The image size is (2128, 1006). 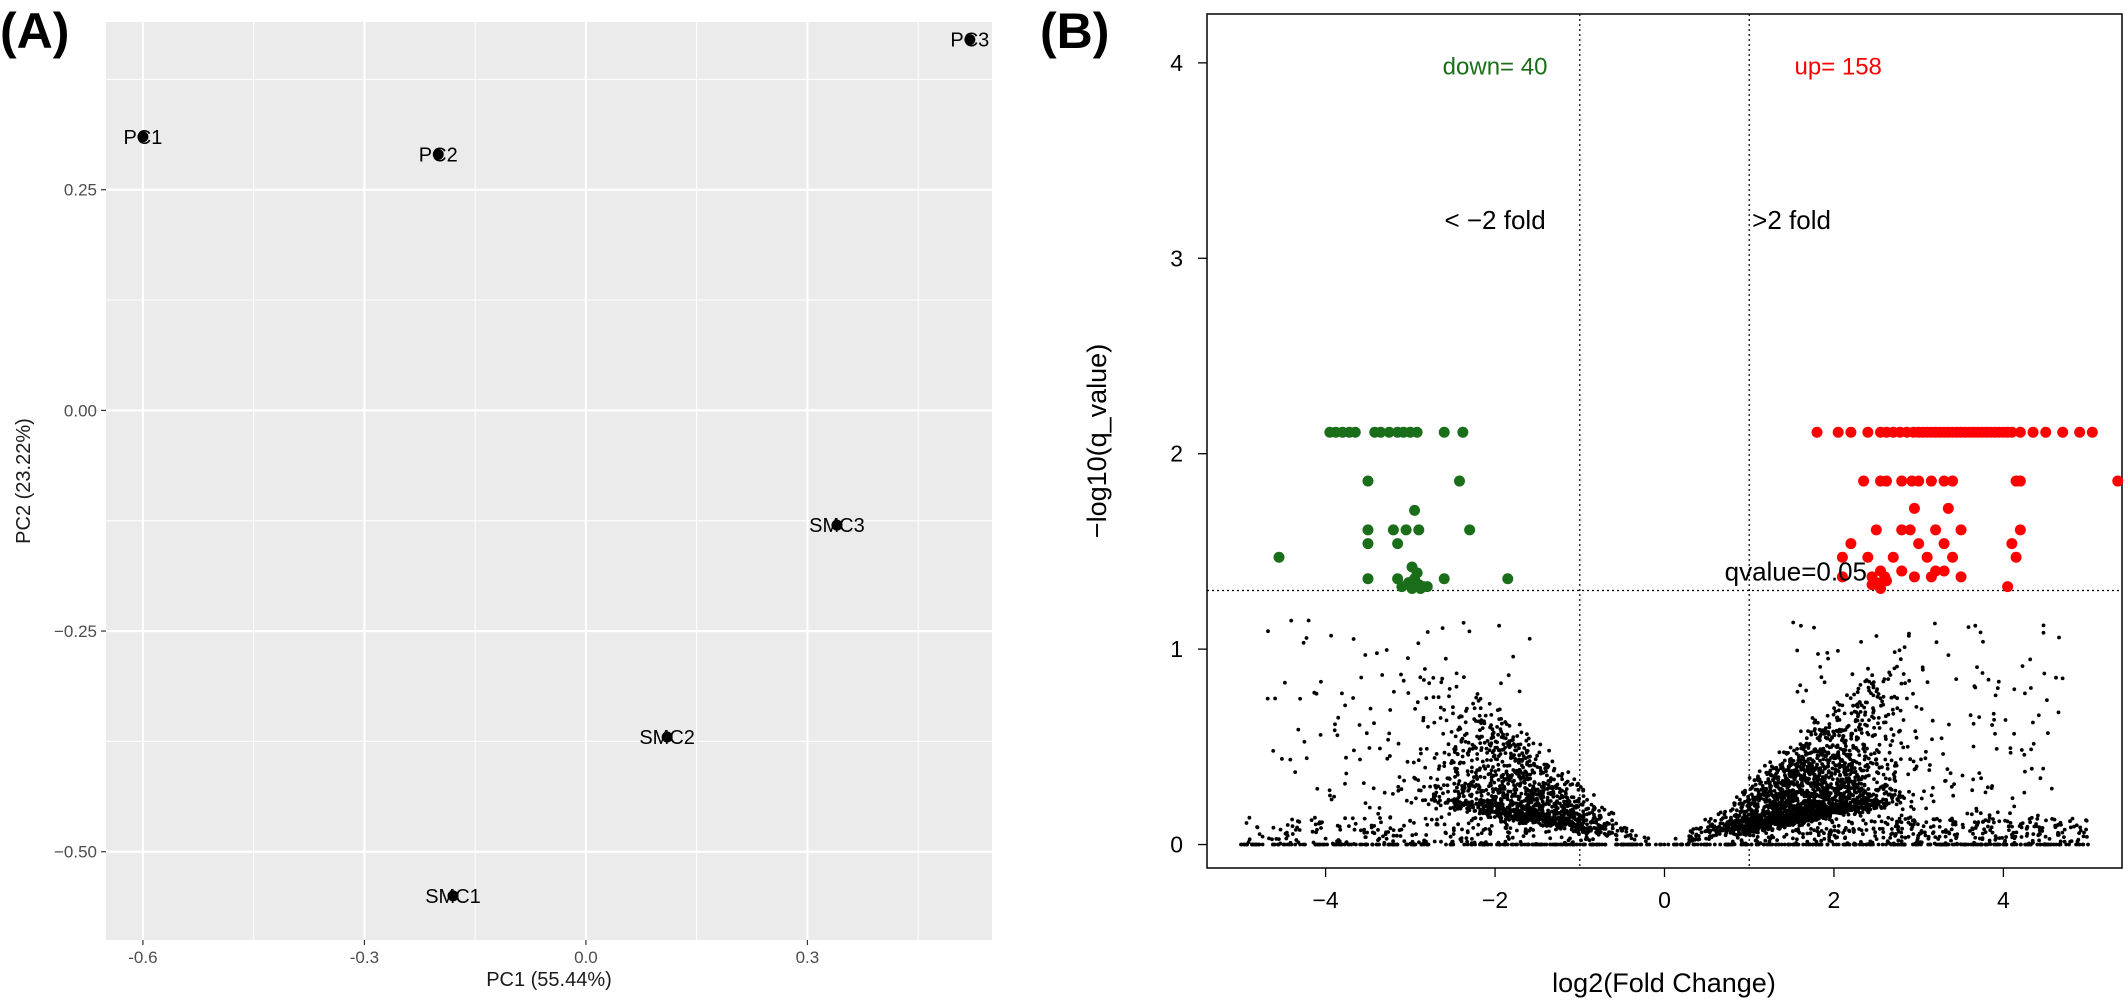 What do you see at coordinates (837, 525) in the screenshot?
I see `pca-point` at bounding box center [837, 525].